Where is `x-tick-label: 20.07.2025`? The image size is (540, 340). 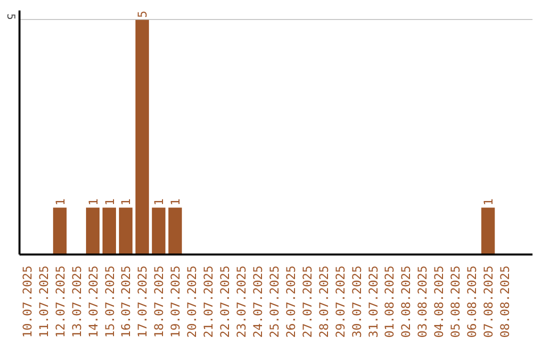
x-tick-label: 20.07.2025 is located at coordinates (192, 301).